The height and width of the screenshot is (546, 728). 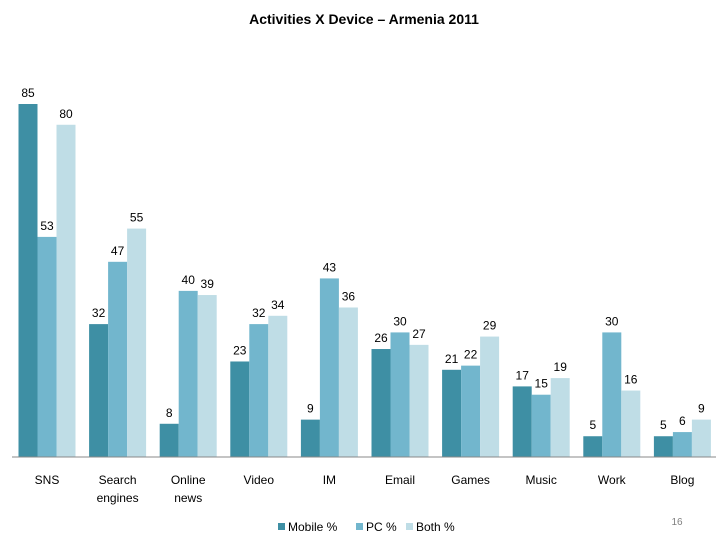 What do you see at coordinates (313, 527) in the screenshot?
I see `legend-label: Mobile %` at bounding box center [313, 527].